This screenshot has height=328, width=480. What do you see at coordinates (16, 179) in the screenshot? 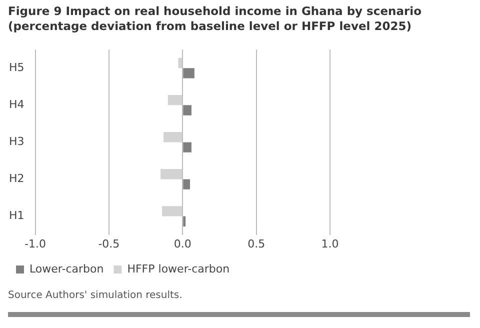
I see `y-tick-label: H2` at bounding box center [16, 179].